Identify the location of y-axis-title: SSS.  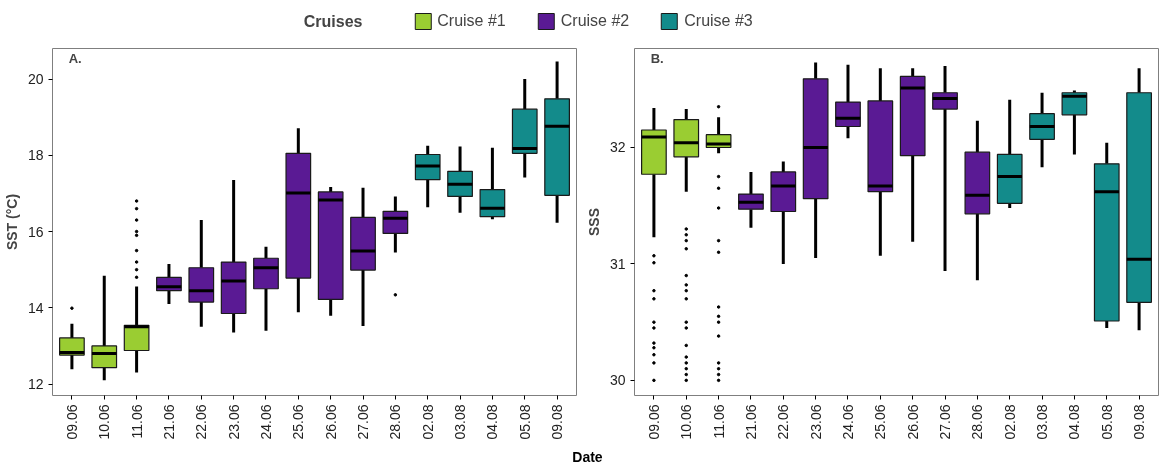
(593, 222).